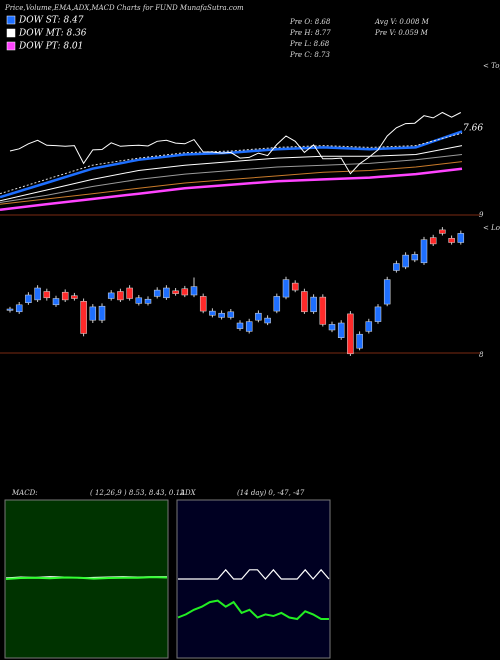  Describe the element at coordinates (271, 493) in the screenshot. I see `adx-params: (14 day) 0, -47, -47` at that location.